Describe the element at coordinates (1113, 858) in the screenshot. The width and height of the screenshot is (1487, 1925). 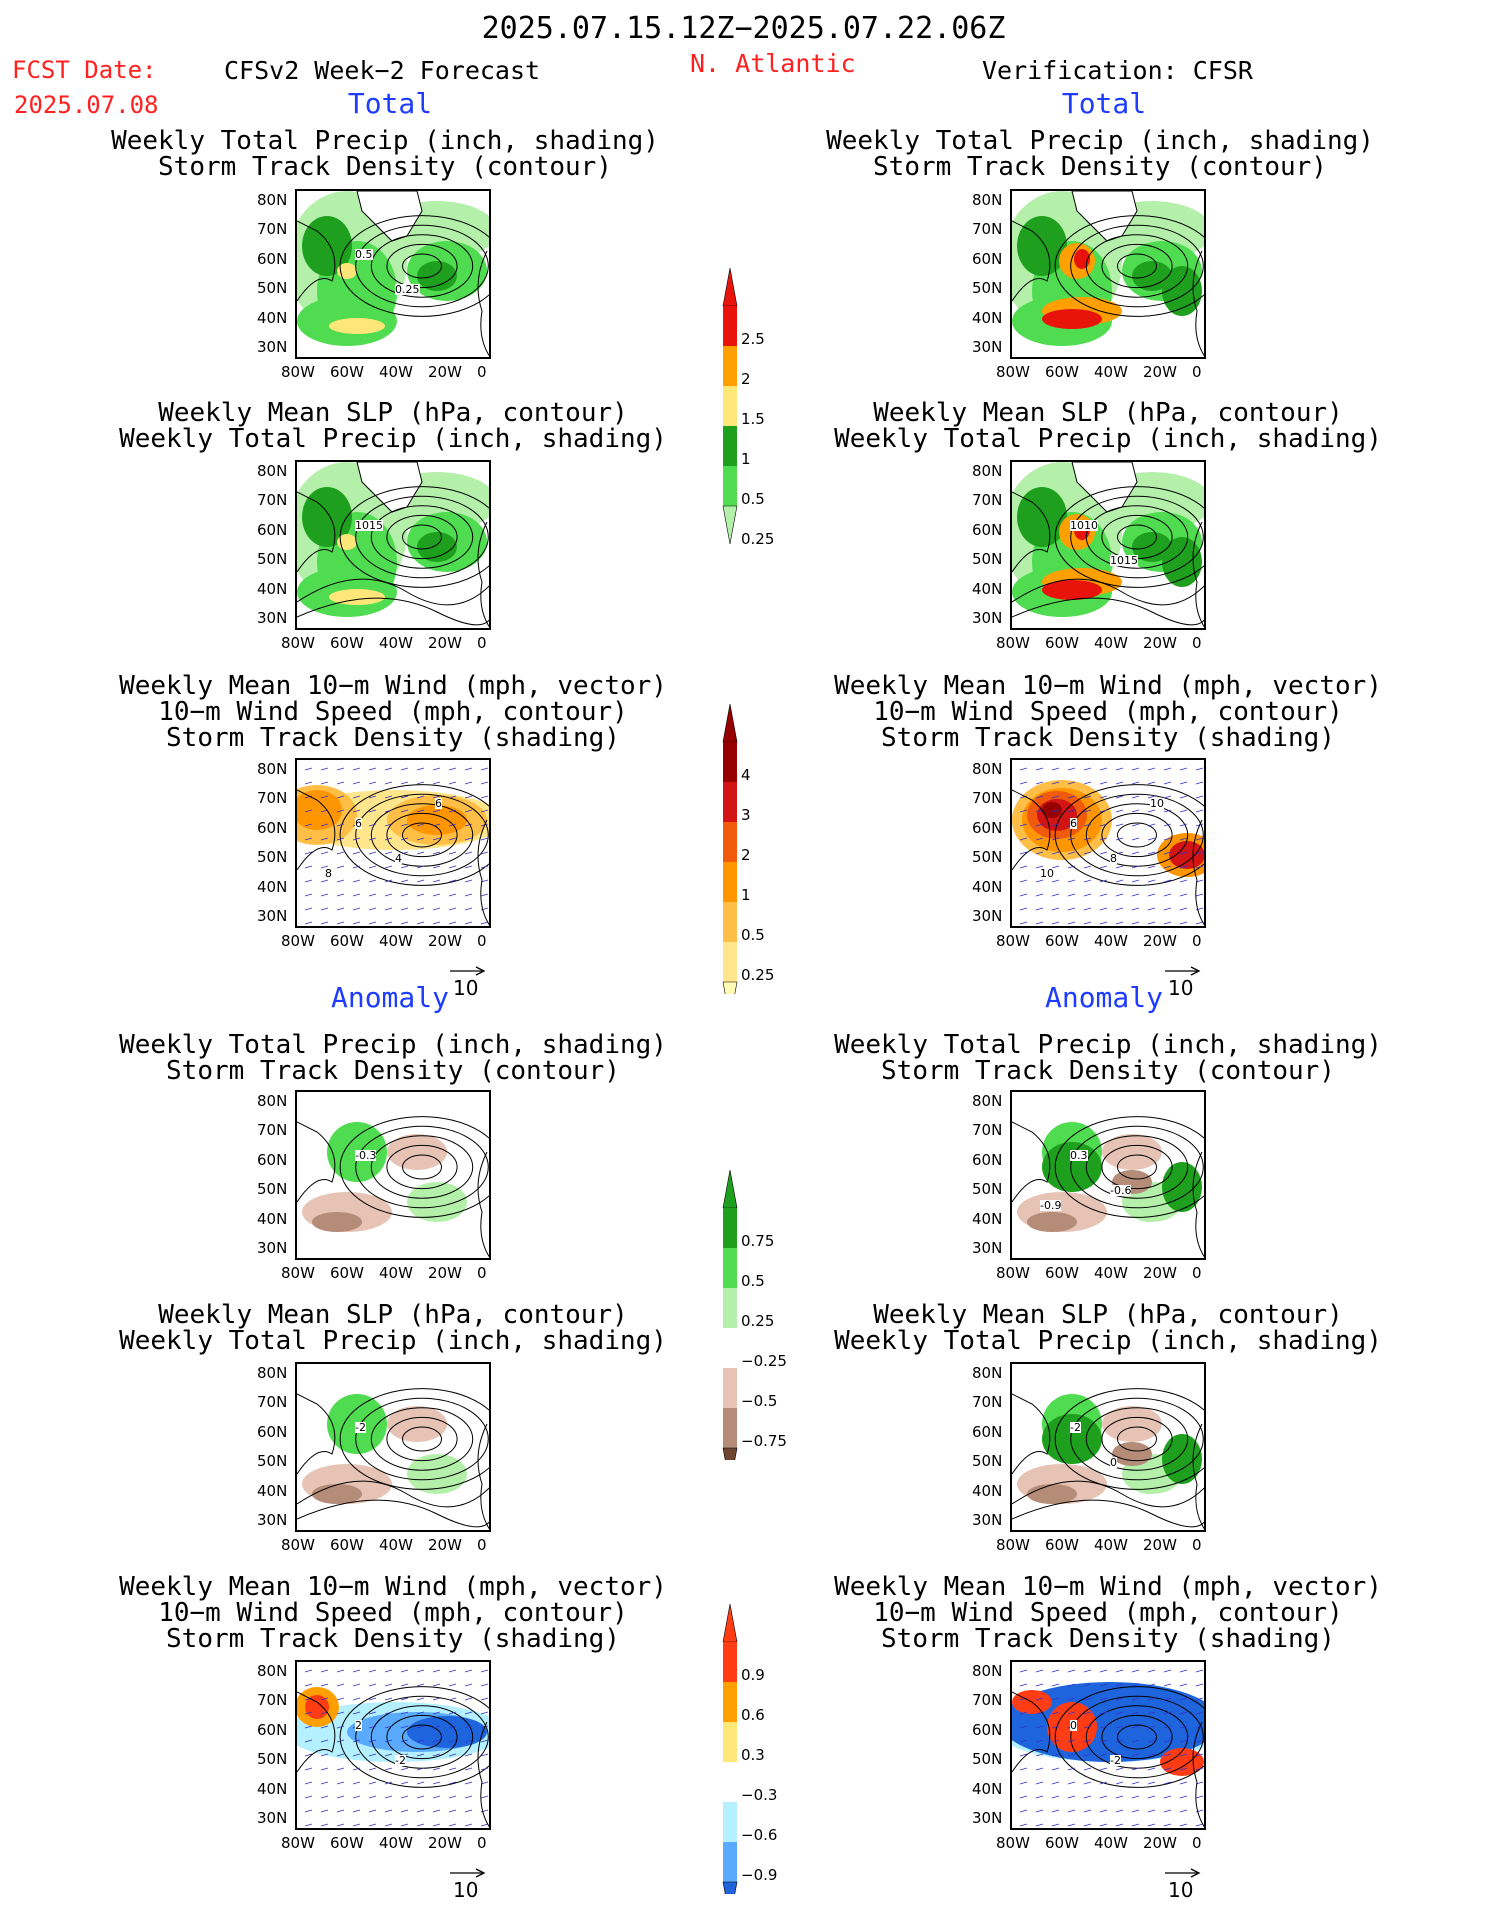
I see `contour-label: 8` at that location.